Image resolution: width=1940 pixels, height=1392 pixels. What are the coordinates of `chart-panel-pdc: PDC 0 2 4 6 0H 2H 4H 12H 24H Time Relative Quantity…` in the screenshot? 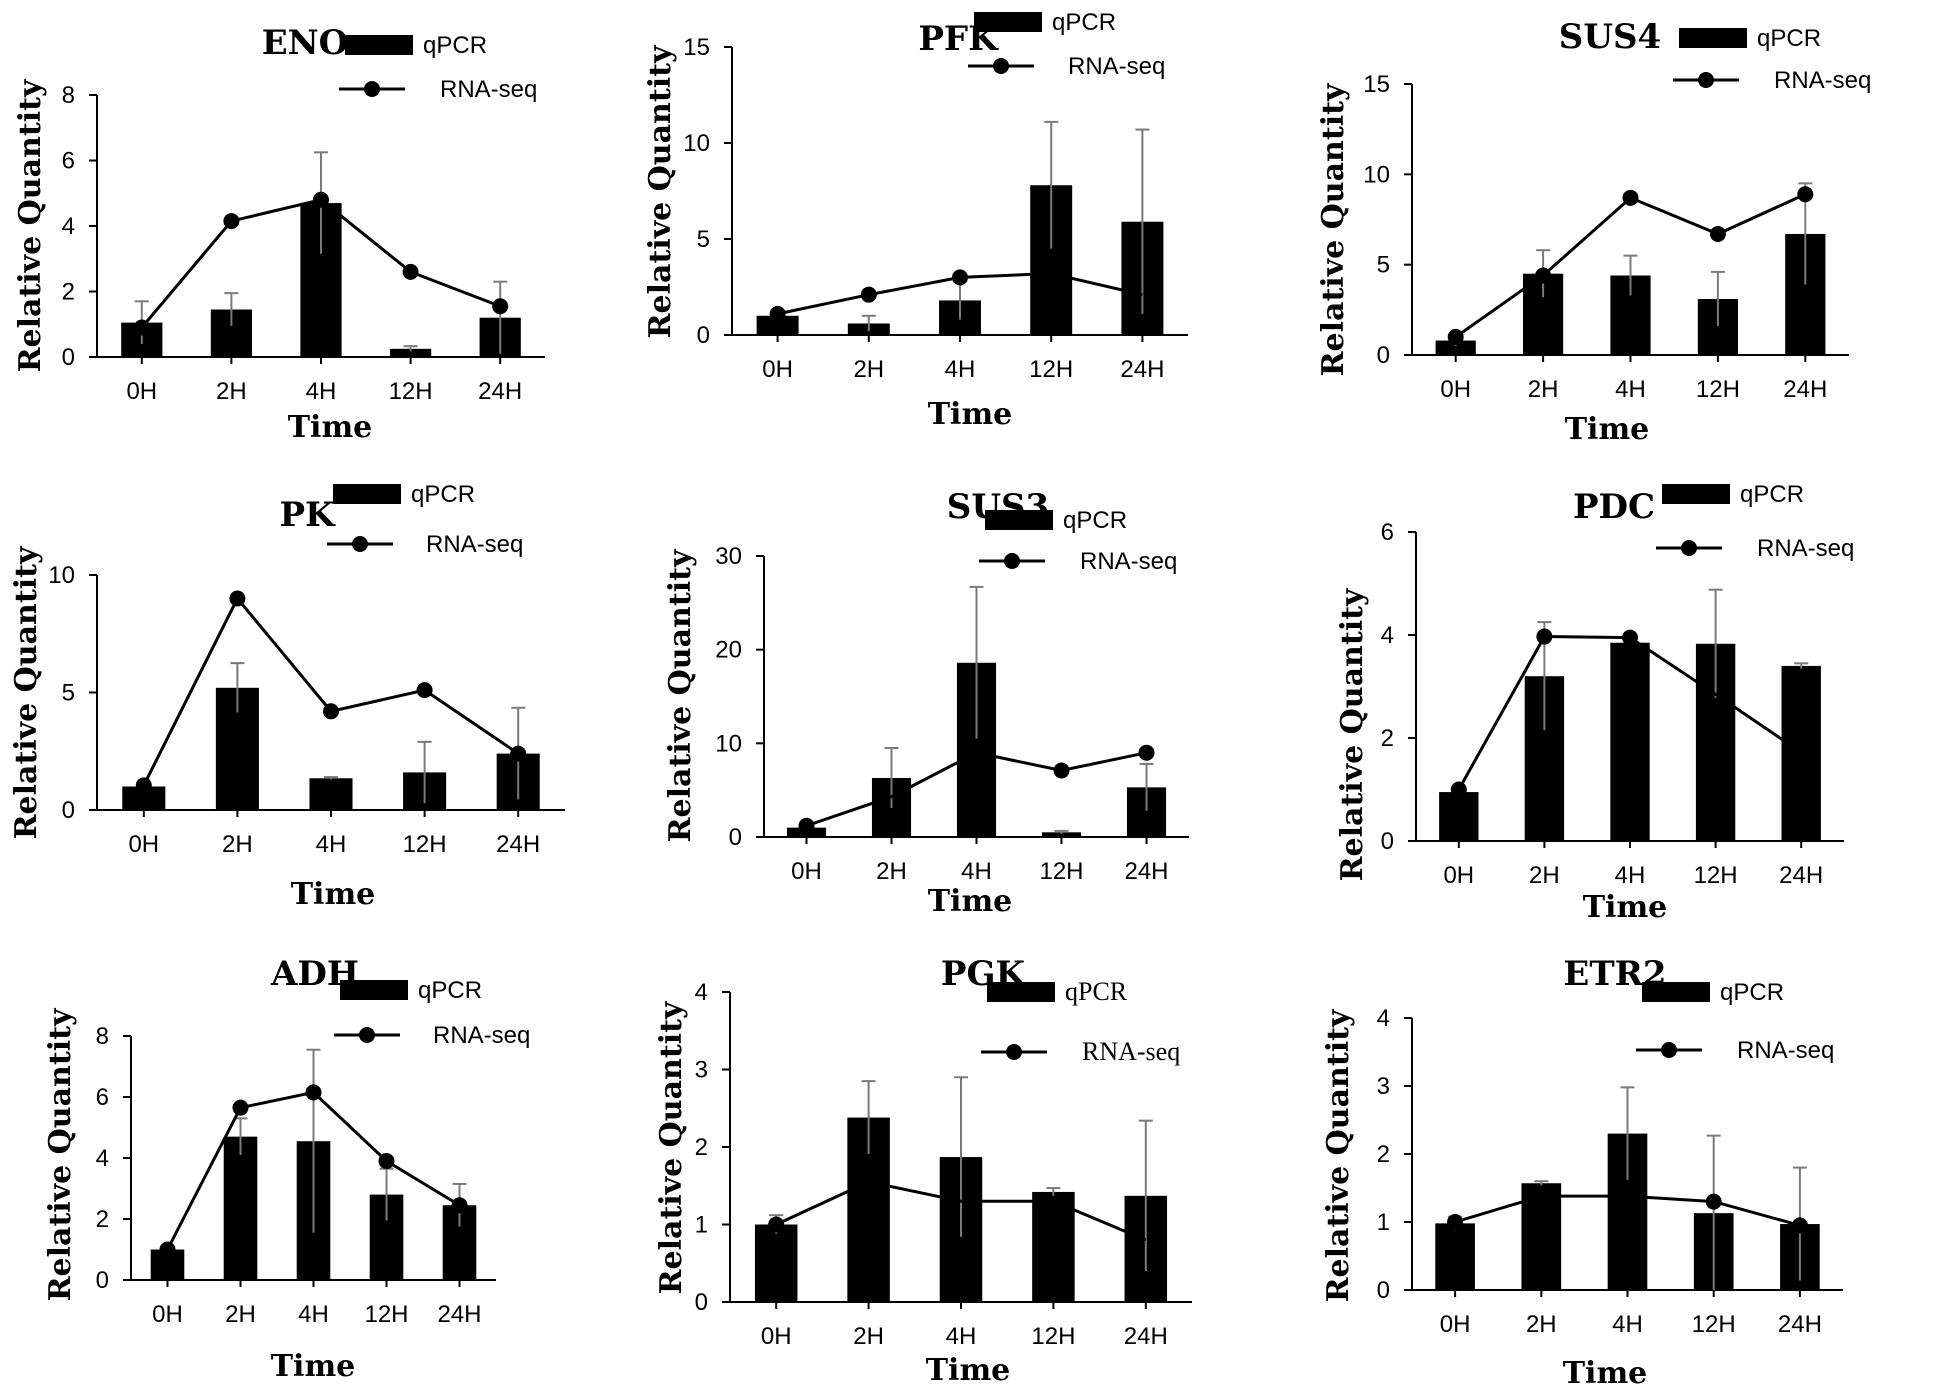 It's located at (1594, 703).